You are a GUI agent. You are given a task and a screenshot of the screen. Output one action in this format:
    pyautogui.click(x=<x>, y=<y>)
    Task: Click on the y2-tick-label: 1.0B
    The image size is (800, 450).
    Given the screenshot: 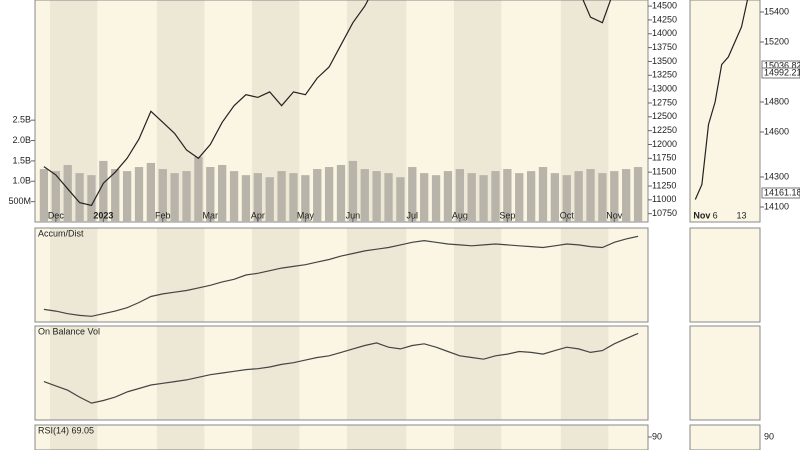 What is the action you would take?
    pyautogui.click(x=21, y=181)
    